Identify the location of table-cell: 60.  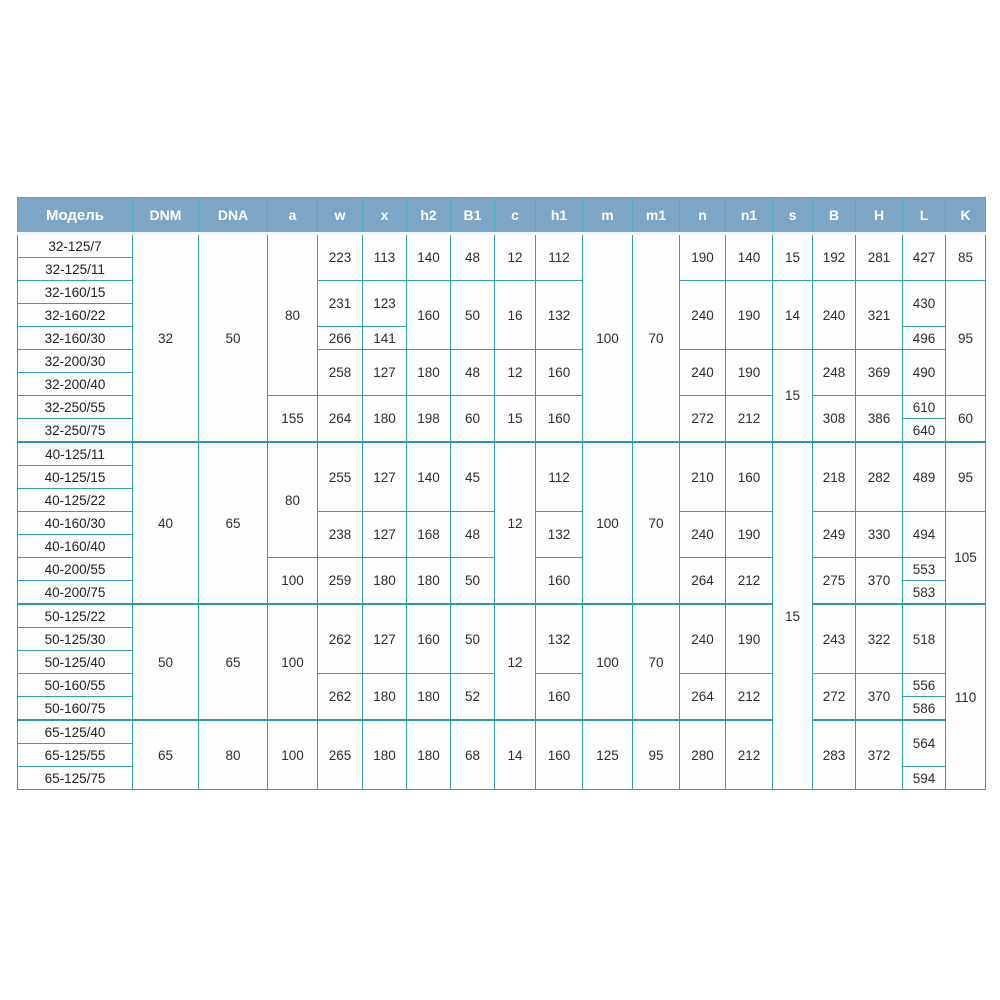
(472, 419).